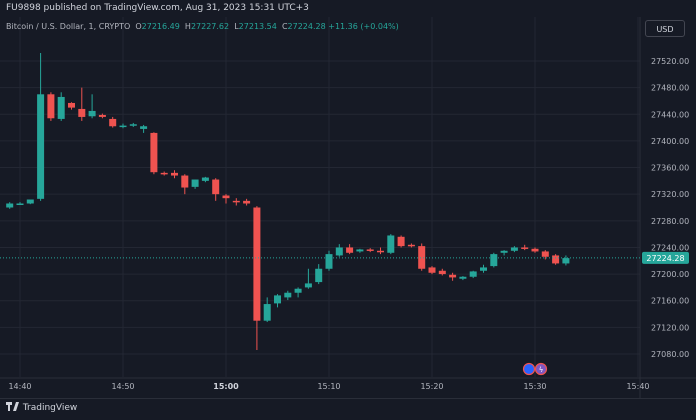 This screenshot has width=696, height=420. What do you see at coordinates (363, 26) in the screenshot?
I see `change-value: +11.36 (+0.04%)` at bounding box center [363, 26].